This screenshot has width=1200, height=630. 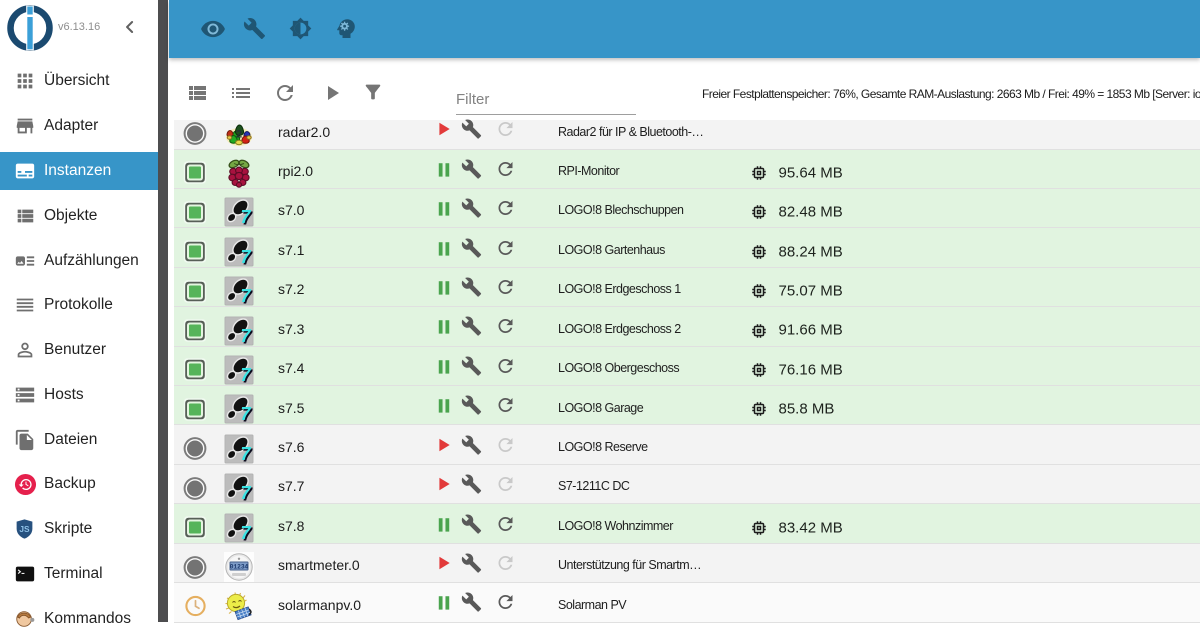 I want to click on svg-text: 01234, so click(x=239, y=567).